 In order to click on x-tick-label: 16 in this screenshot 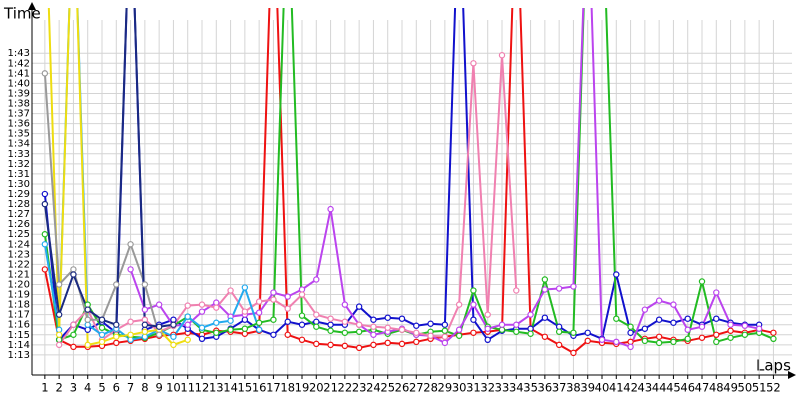, I will do `click(259, 388)`.